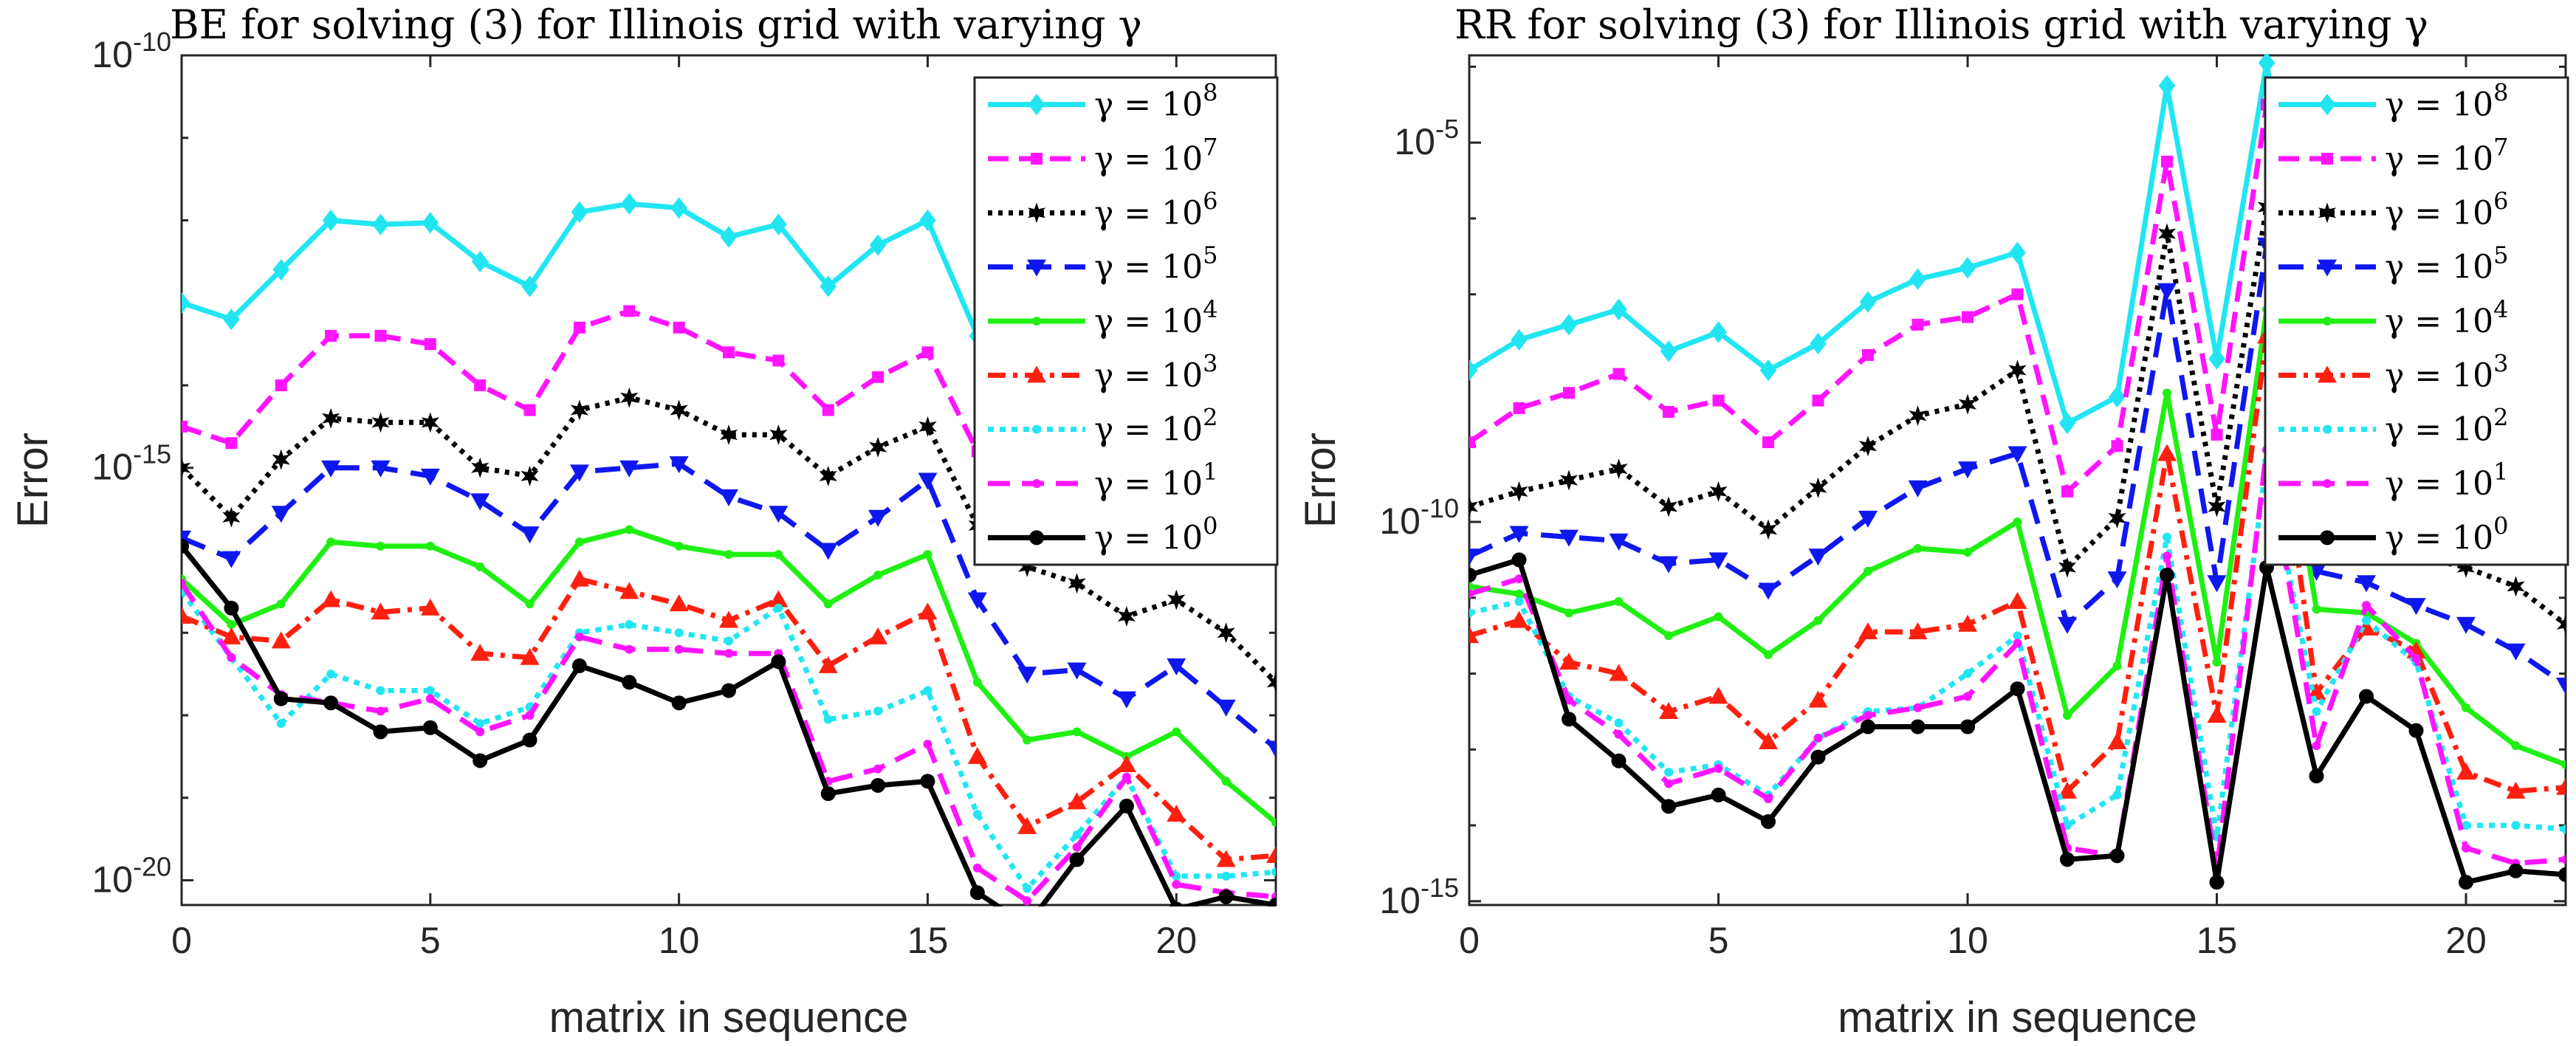  Describe the element at coordinates (1719, 940) in the screenshot. I see `x-tick-label: 5` at that location.